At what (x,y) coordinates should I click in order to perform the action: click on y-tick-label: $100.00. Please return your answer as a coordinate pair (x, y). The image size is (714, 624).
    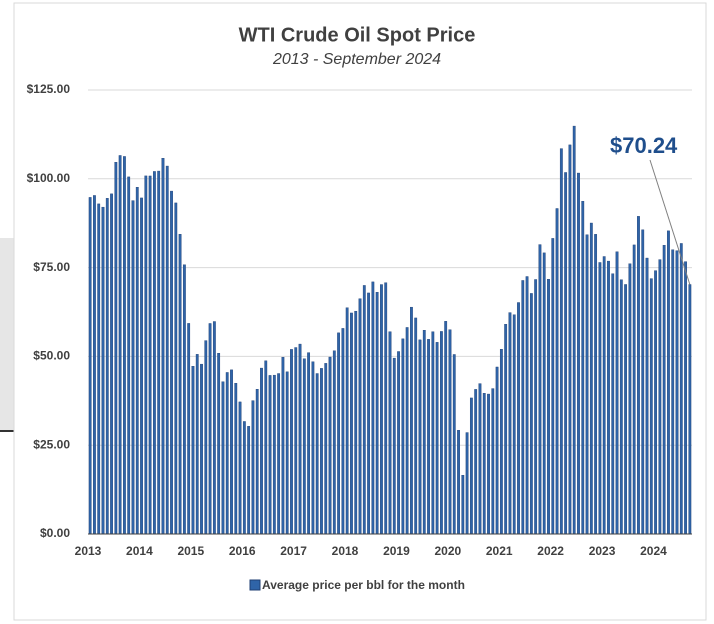
    Looking at the image, I should click on (49, 178).